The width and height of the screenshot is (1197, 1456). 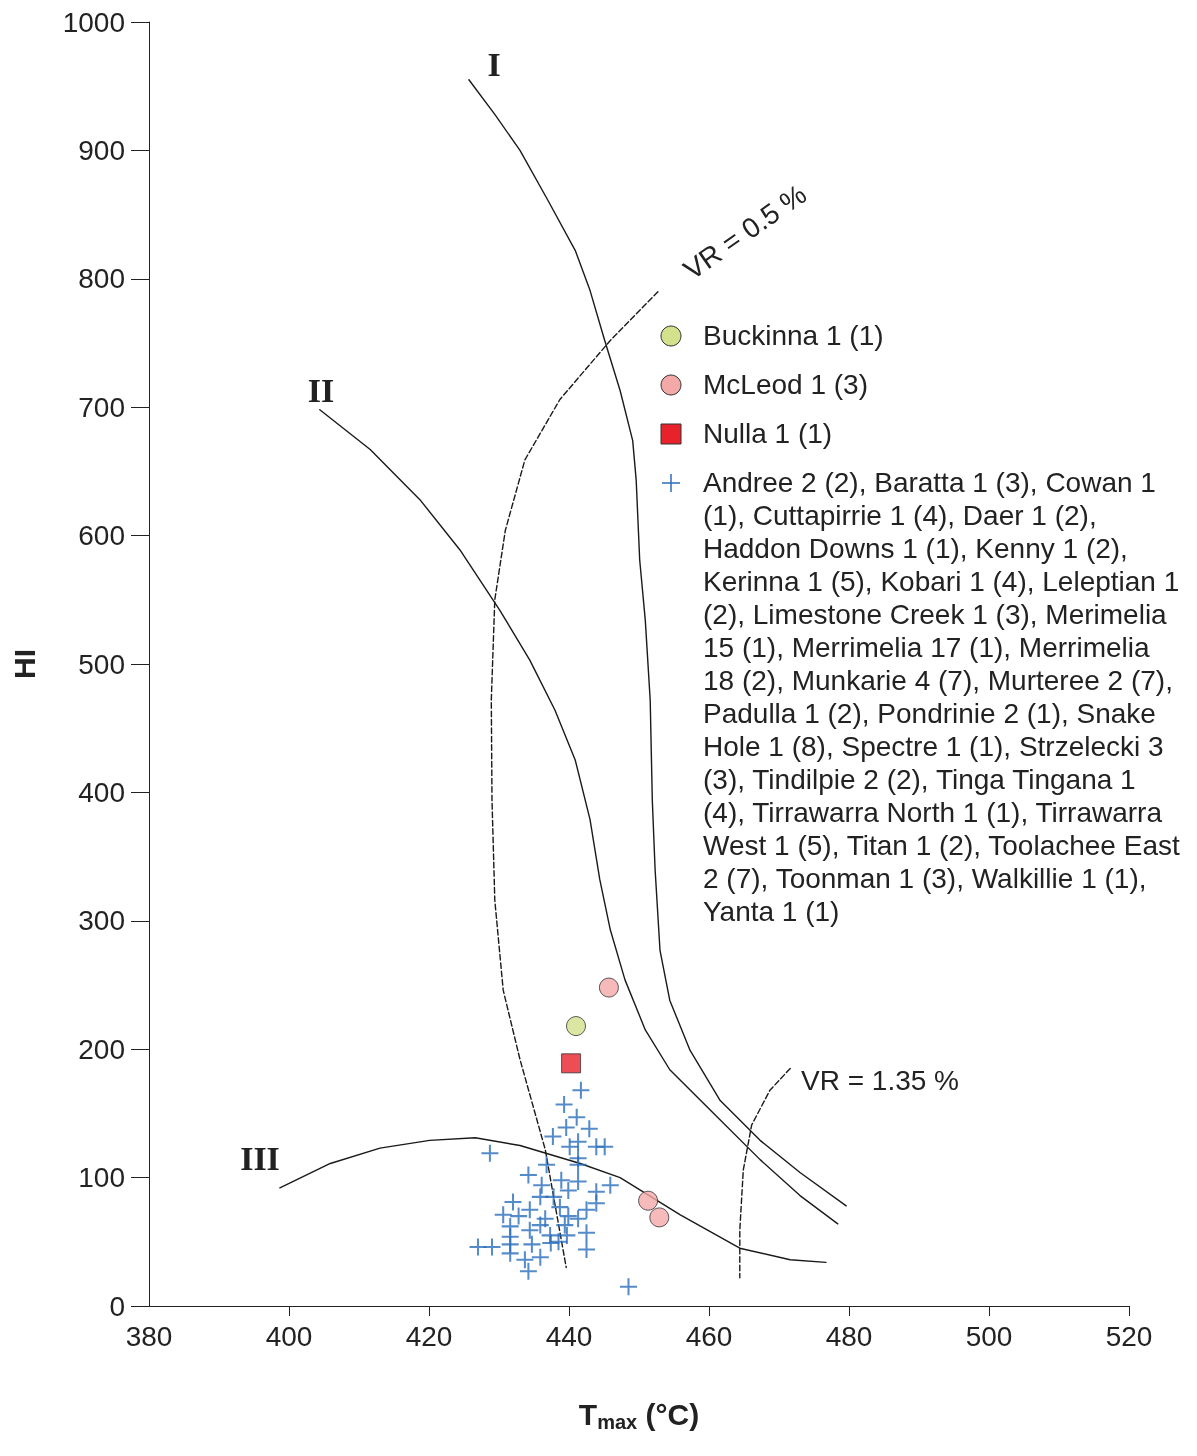 What do you see at coordinates (1129, 1336) in the screenshot?
I see `x-tick-label: 520` at bounding box center [1129, 1336].